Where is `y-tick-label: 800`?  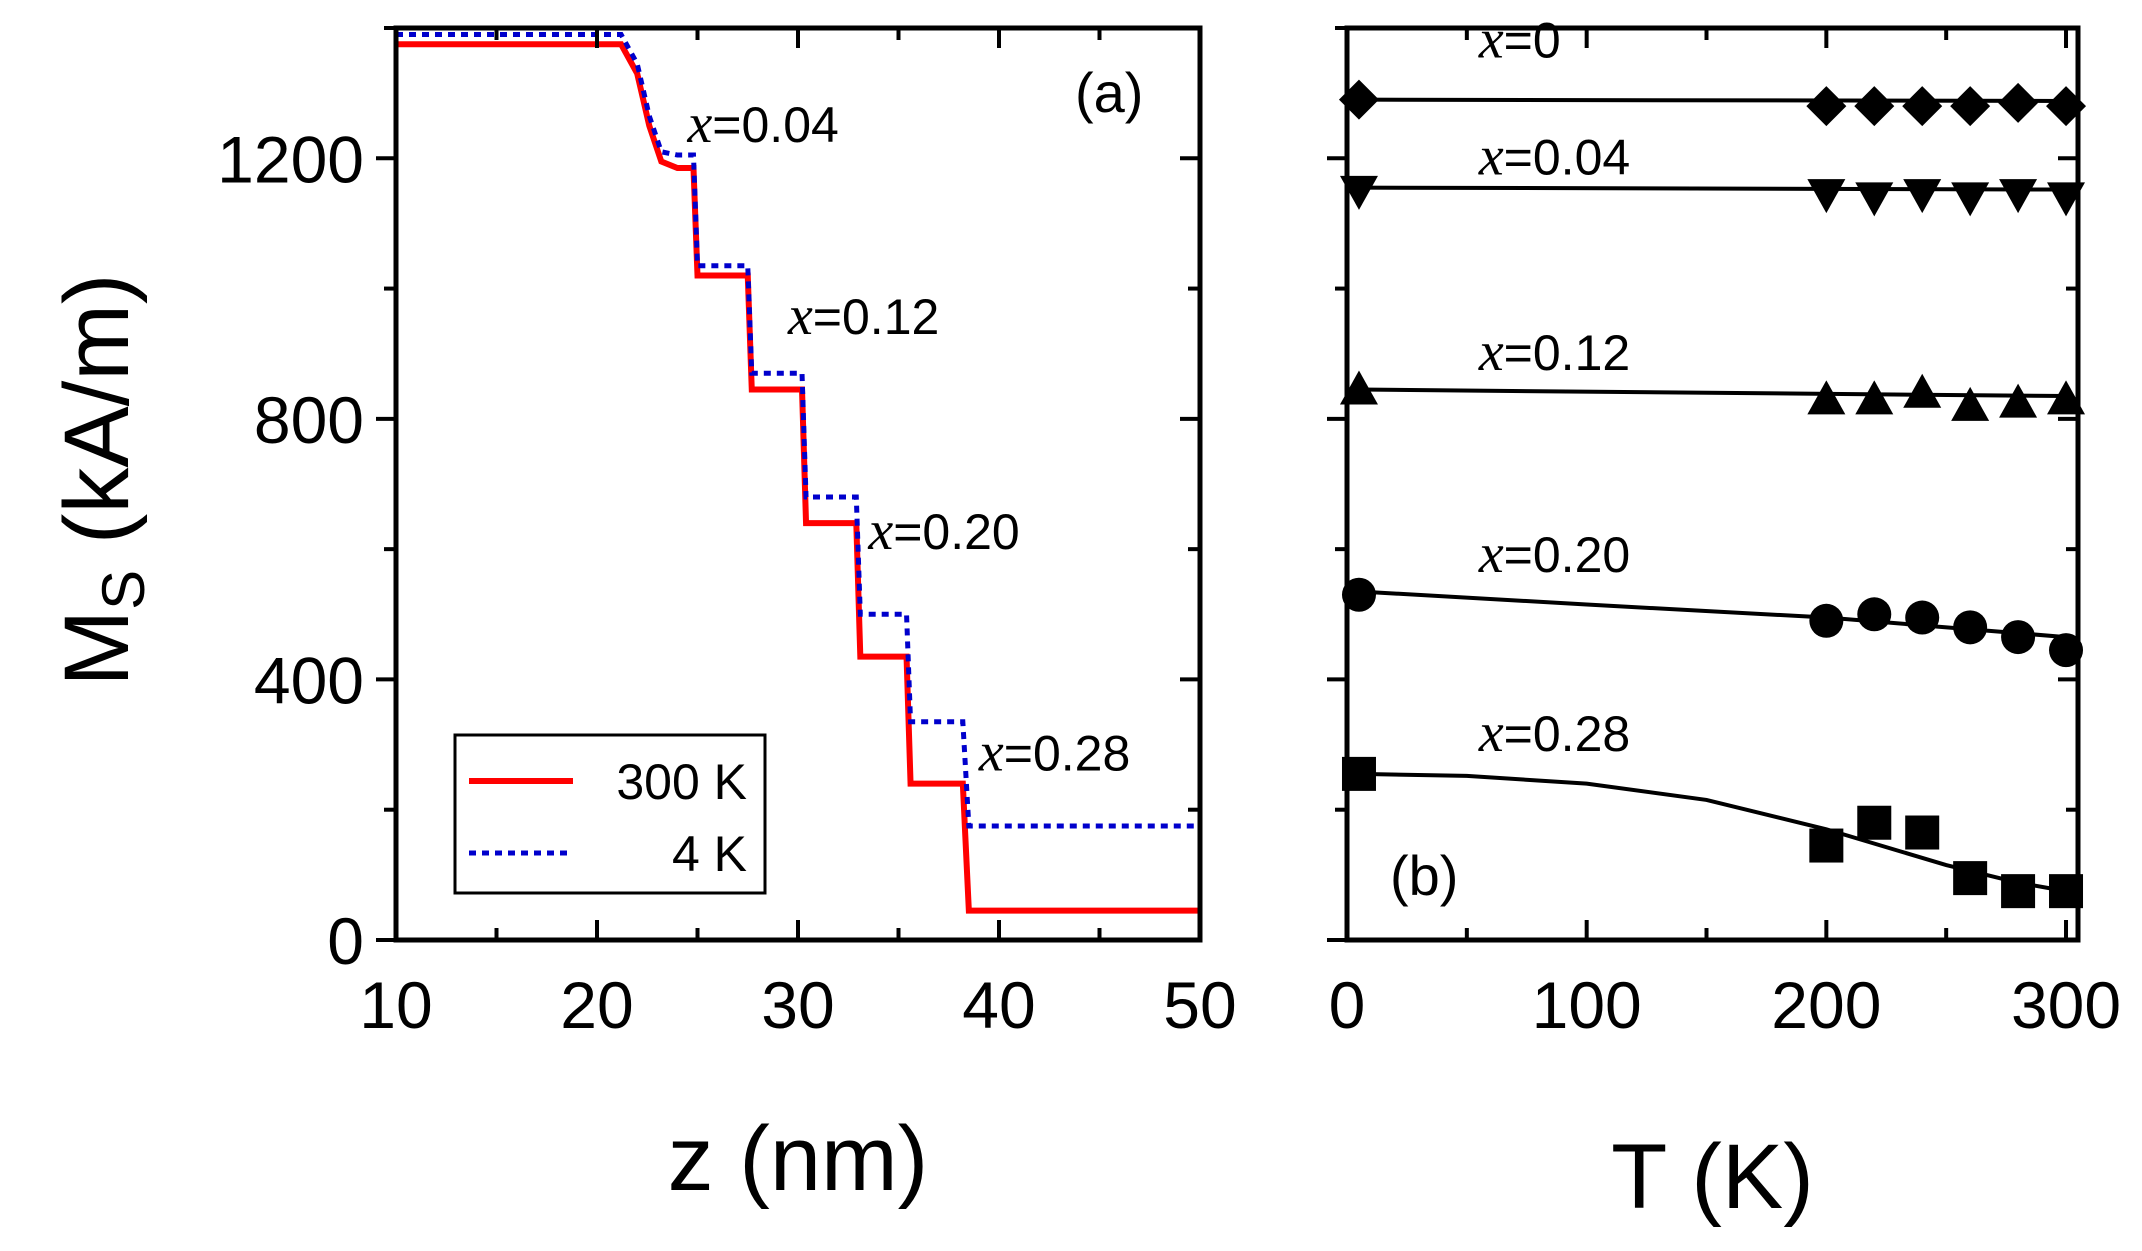
y-tick-label: 800 is located at coordinates (309, 420).